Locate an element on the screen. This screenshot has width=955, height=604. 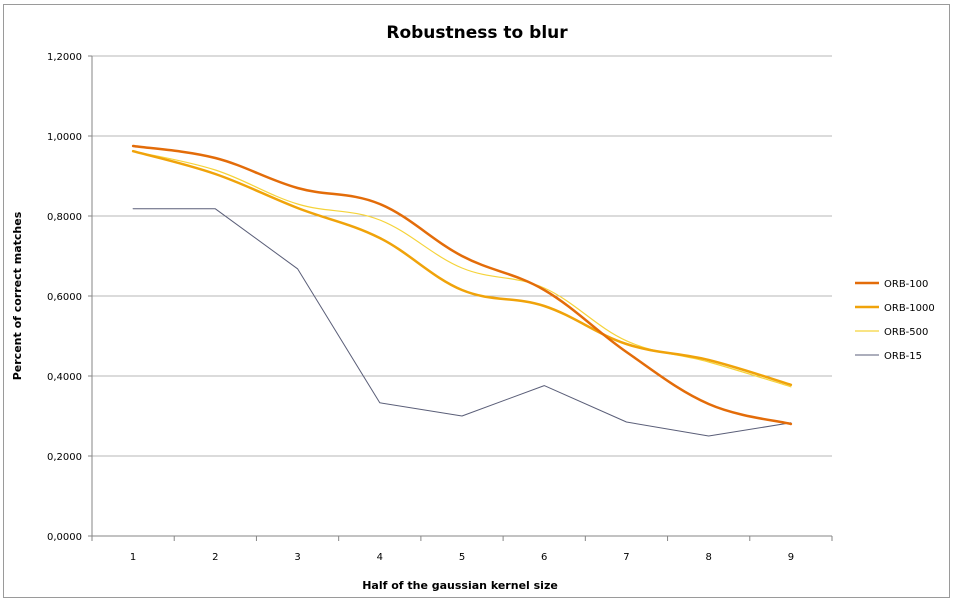
x-tick-label: 1 is located at coordinates (133, 557).